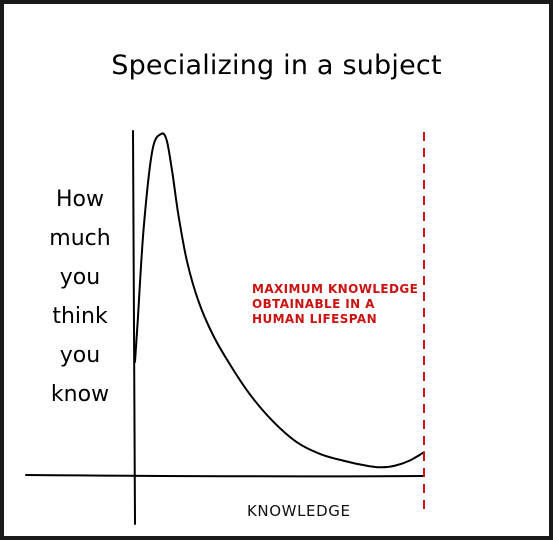 This screenshot has width=553, height=540. I want to click on y-axis-label-line: think, so click(80, 316).